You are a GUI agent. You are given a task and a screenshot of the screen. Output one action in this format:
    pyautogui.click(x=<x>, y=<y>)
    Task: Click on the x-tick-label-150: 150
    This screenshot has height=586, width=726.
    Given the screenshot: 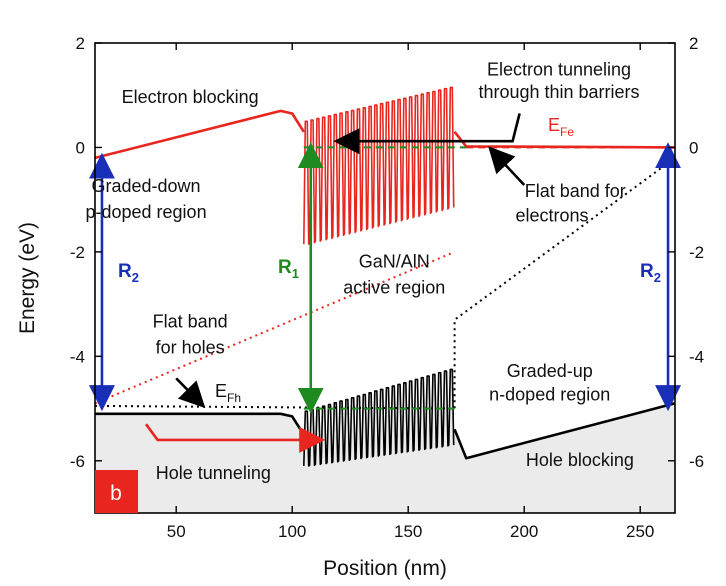 What is the action you would take?
    pyautogui.click(x=408, y=531)
    